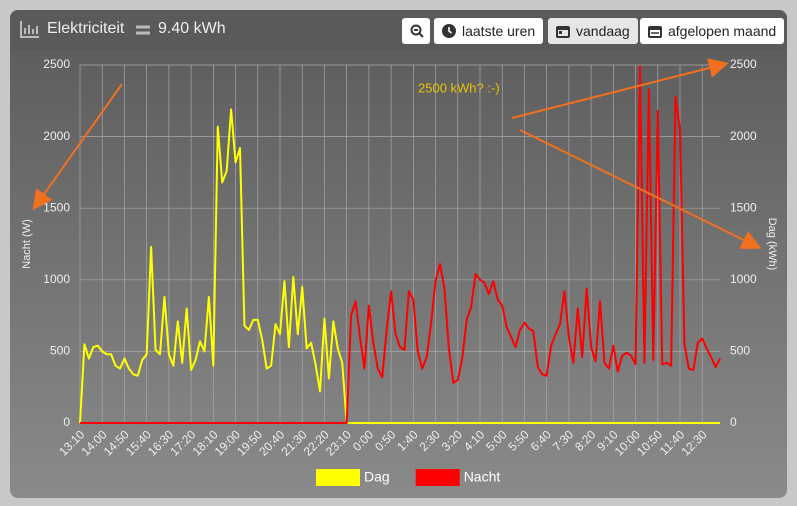 This screenshot has height=506, width=797. I want to click on button: laatste uren, so click(489, 31).